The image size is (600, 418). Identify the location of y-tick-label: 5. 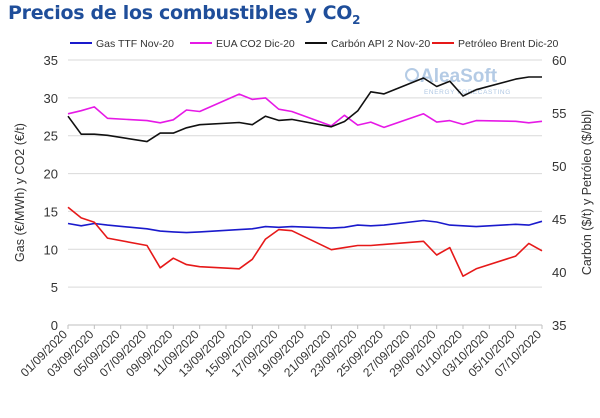
(54, 287).